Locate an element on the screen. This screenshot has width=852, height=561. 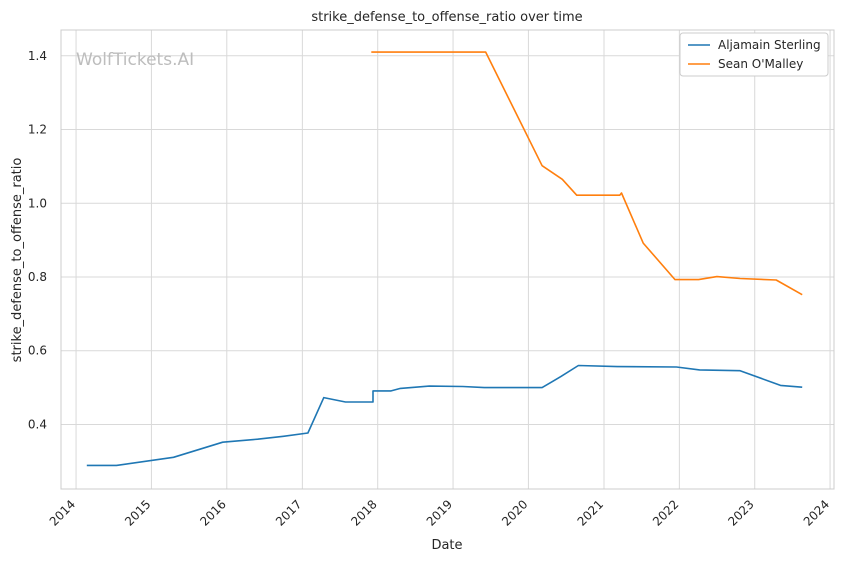
y-axis-label: strike_defense_to_offense_ratio is located at coordinates (17, 260).